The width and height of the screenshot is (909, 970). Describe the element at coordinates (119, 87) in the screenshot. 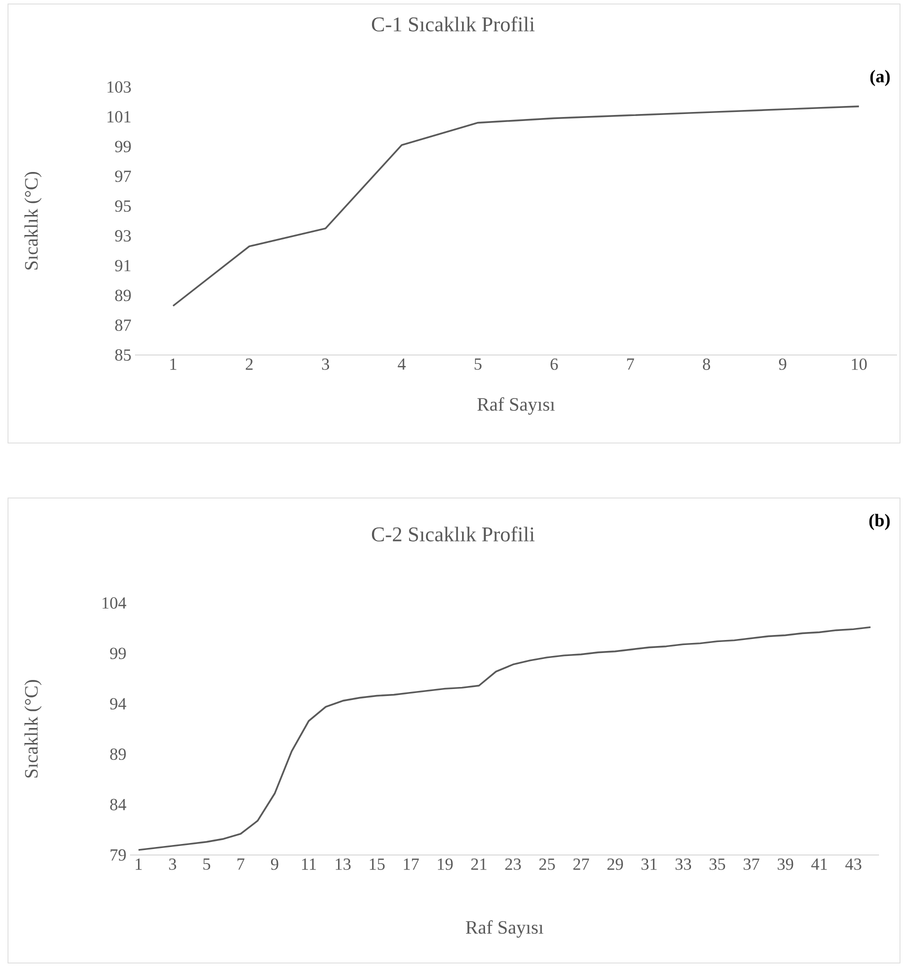

I see `y-tick-label: 103` at that location.